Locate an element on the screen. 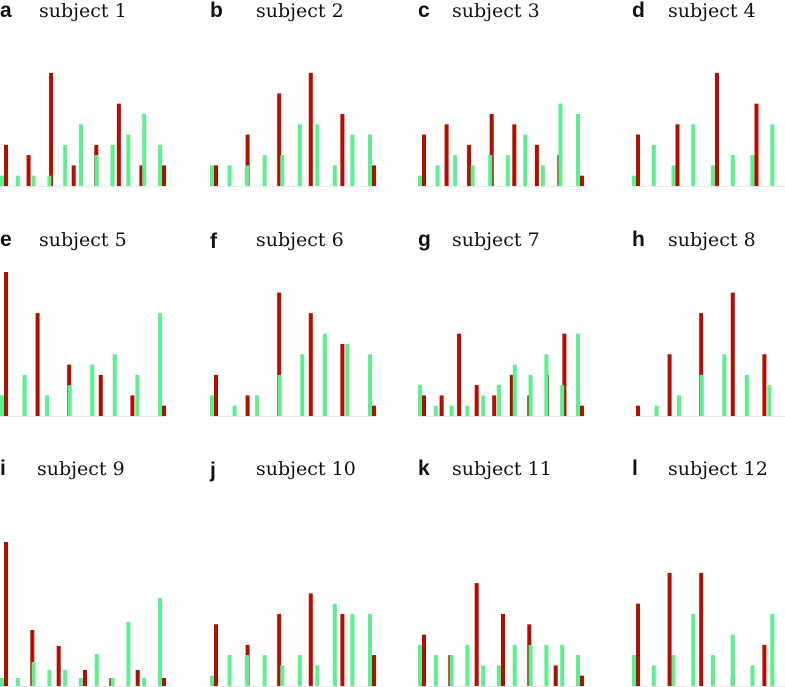  panel-title: subject 6 is located at coordinates (300, 240).